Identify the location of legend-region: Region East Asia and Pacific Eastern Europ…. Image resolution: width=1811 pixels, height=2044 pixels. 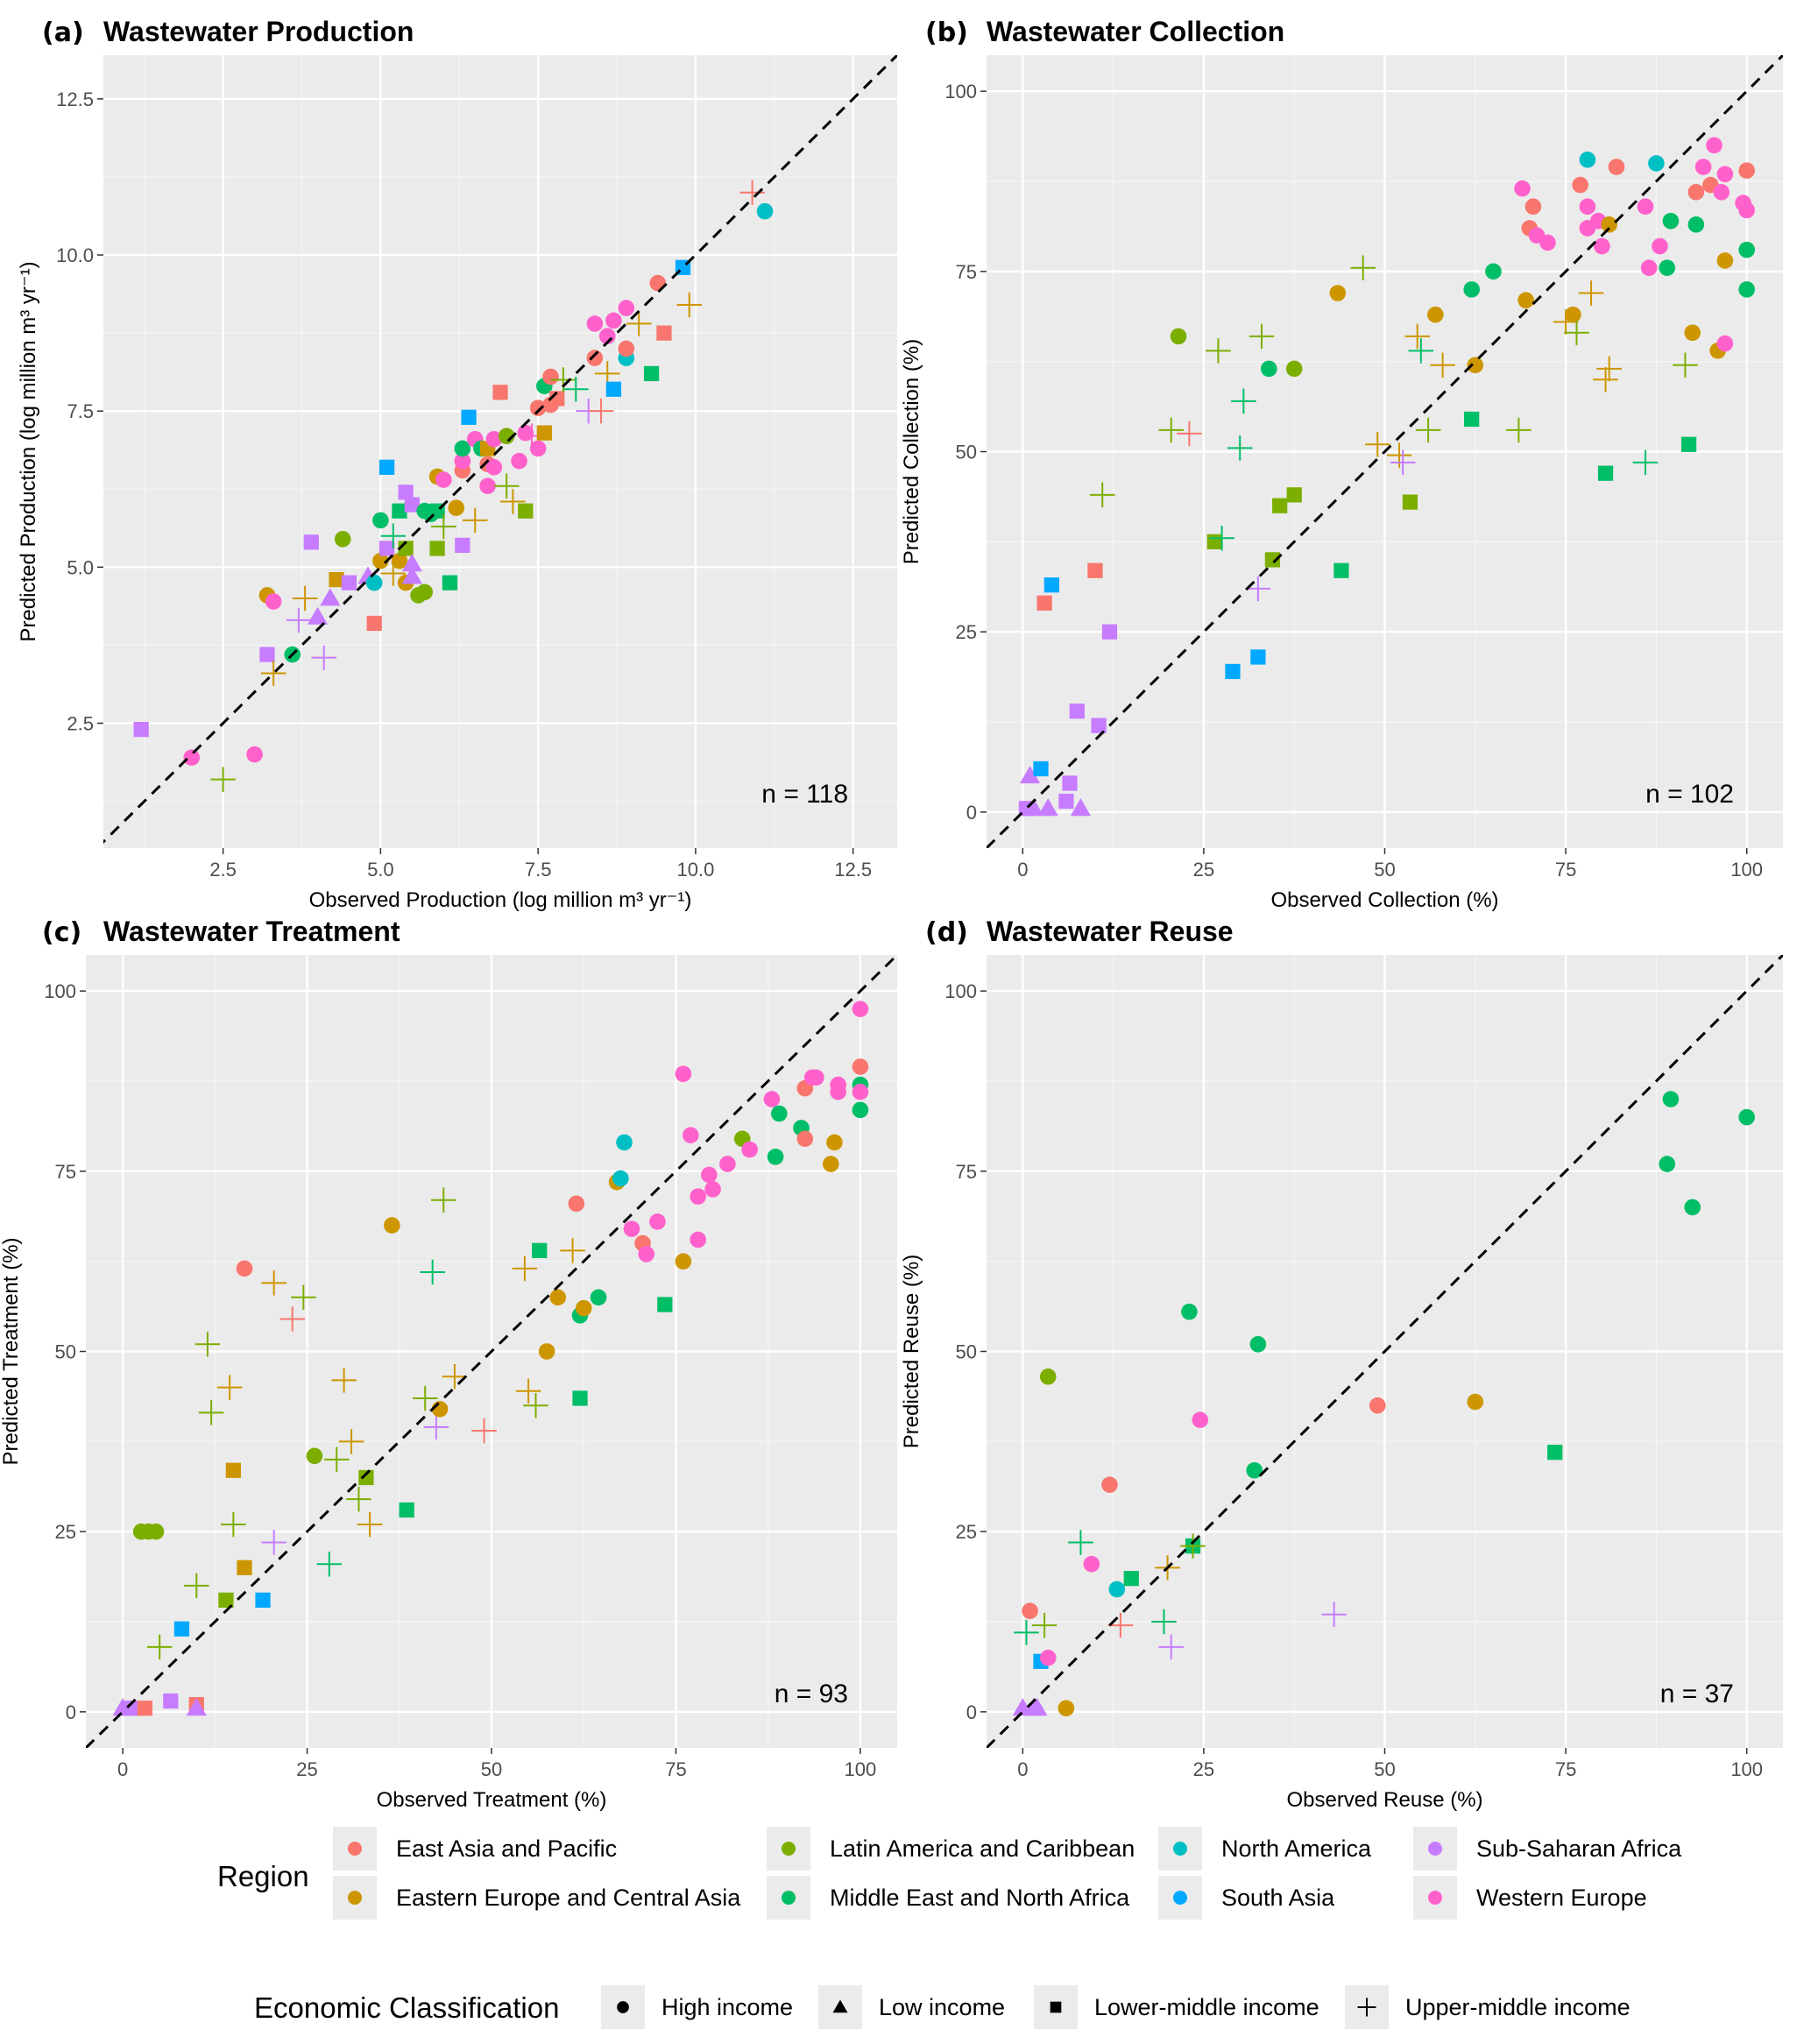
(949, 1873).